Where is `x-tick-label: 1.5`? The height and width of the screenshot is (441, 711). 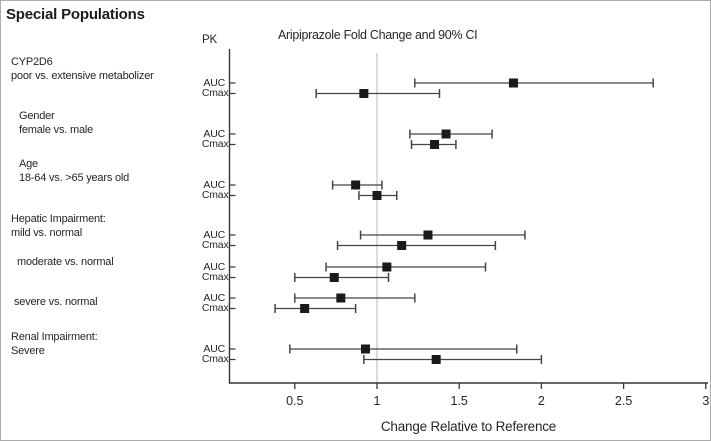 x-tick-label: 1.5 is located at coordinates (459, 401).